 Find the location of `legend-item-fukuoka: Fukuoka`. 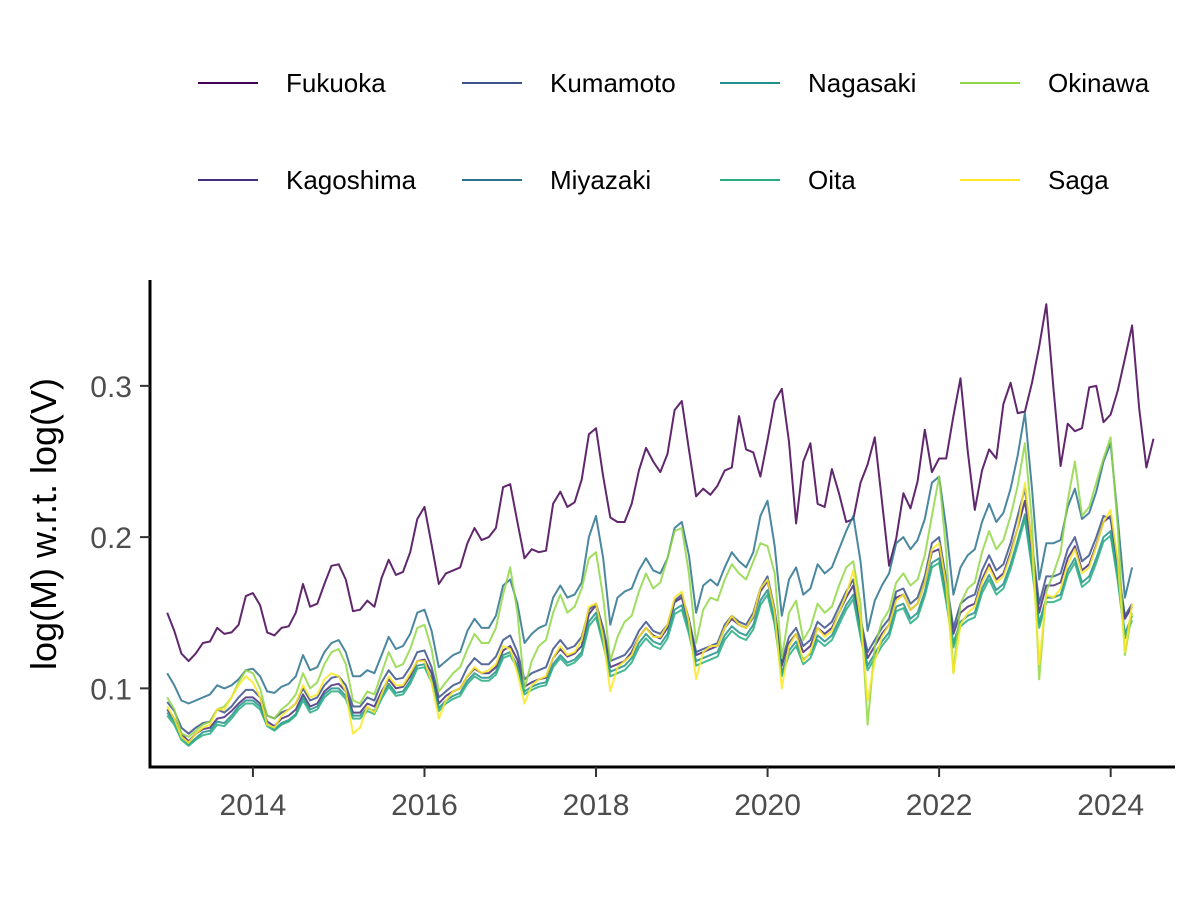

legend-item-fukuoka: Fukuoka is located at coordinates (292, 83).